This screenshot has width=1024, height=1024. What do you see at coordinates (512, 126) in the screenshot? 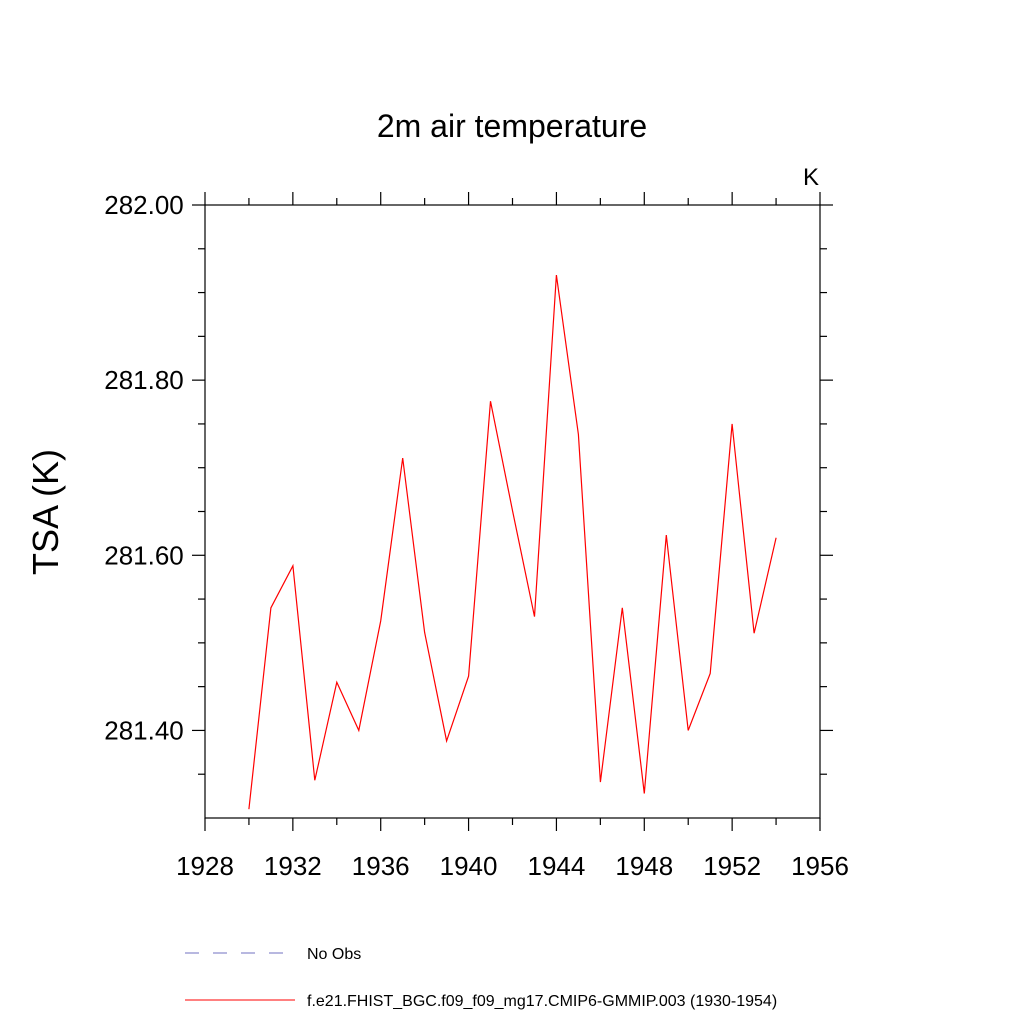
I see `chart-title: 2m air temperature` at bounding box center [512, 126].